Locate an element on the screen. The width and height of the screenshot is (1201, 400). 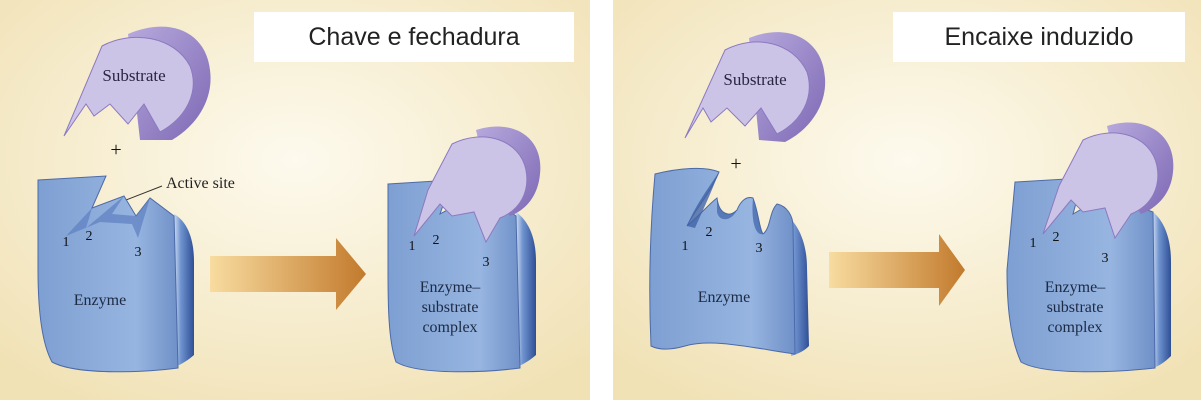
active-site-label: Active site is located at coordinates (200, 183).